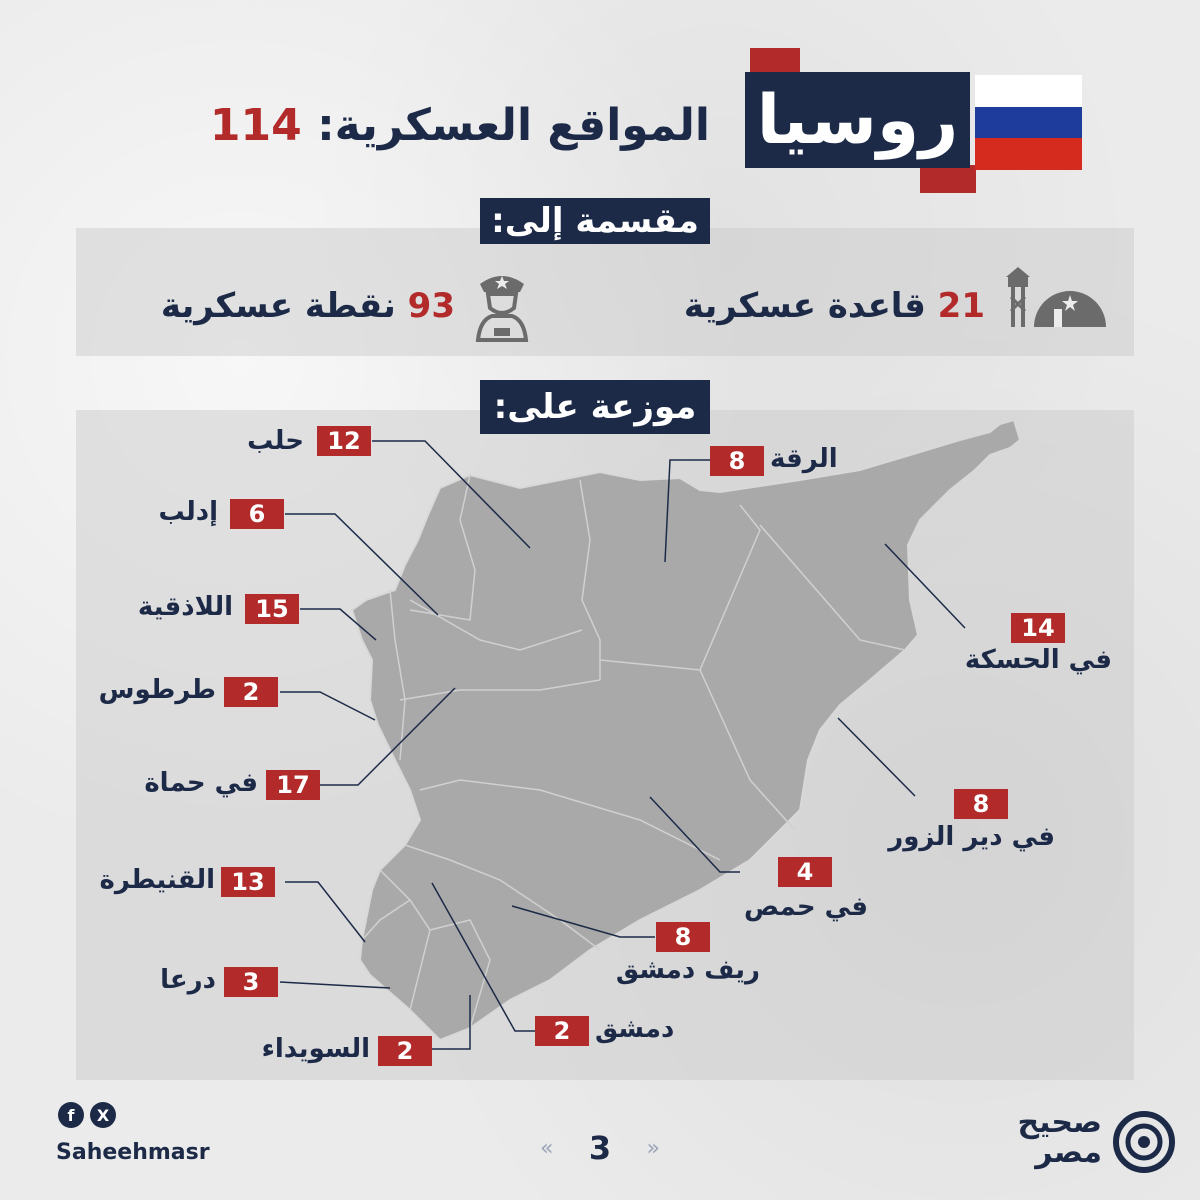  I want to click on quneitra-label: القنيطرة, so click(157, 880).